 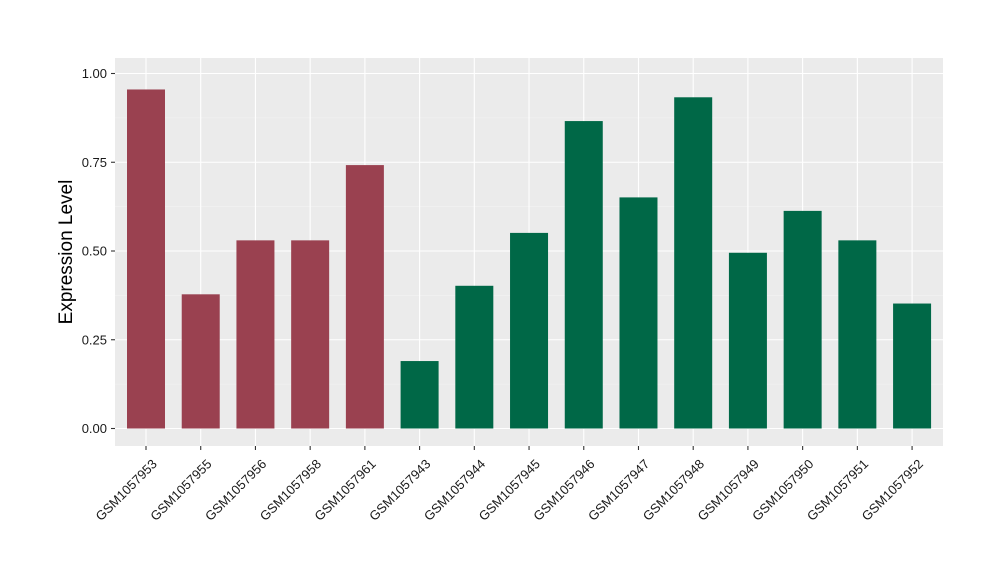 What do you see at coordinates (94, 428) in the screenshot?
I see `y-tick-label: 0.00` at bounding box center [94, 428].